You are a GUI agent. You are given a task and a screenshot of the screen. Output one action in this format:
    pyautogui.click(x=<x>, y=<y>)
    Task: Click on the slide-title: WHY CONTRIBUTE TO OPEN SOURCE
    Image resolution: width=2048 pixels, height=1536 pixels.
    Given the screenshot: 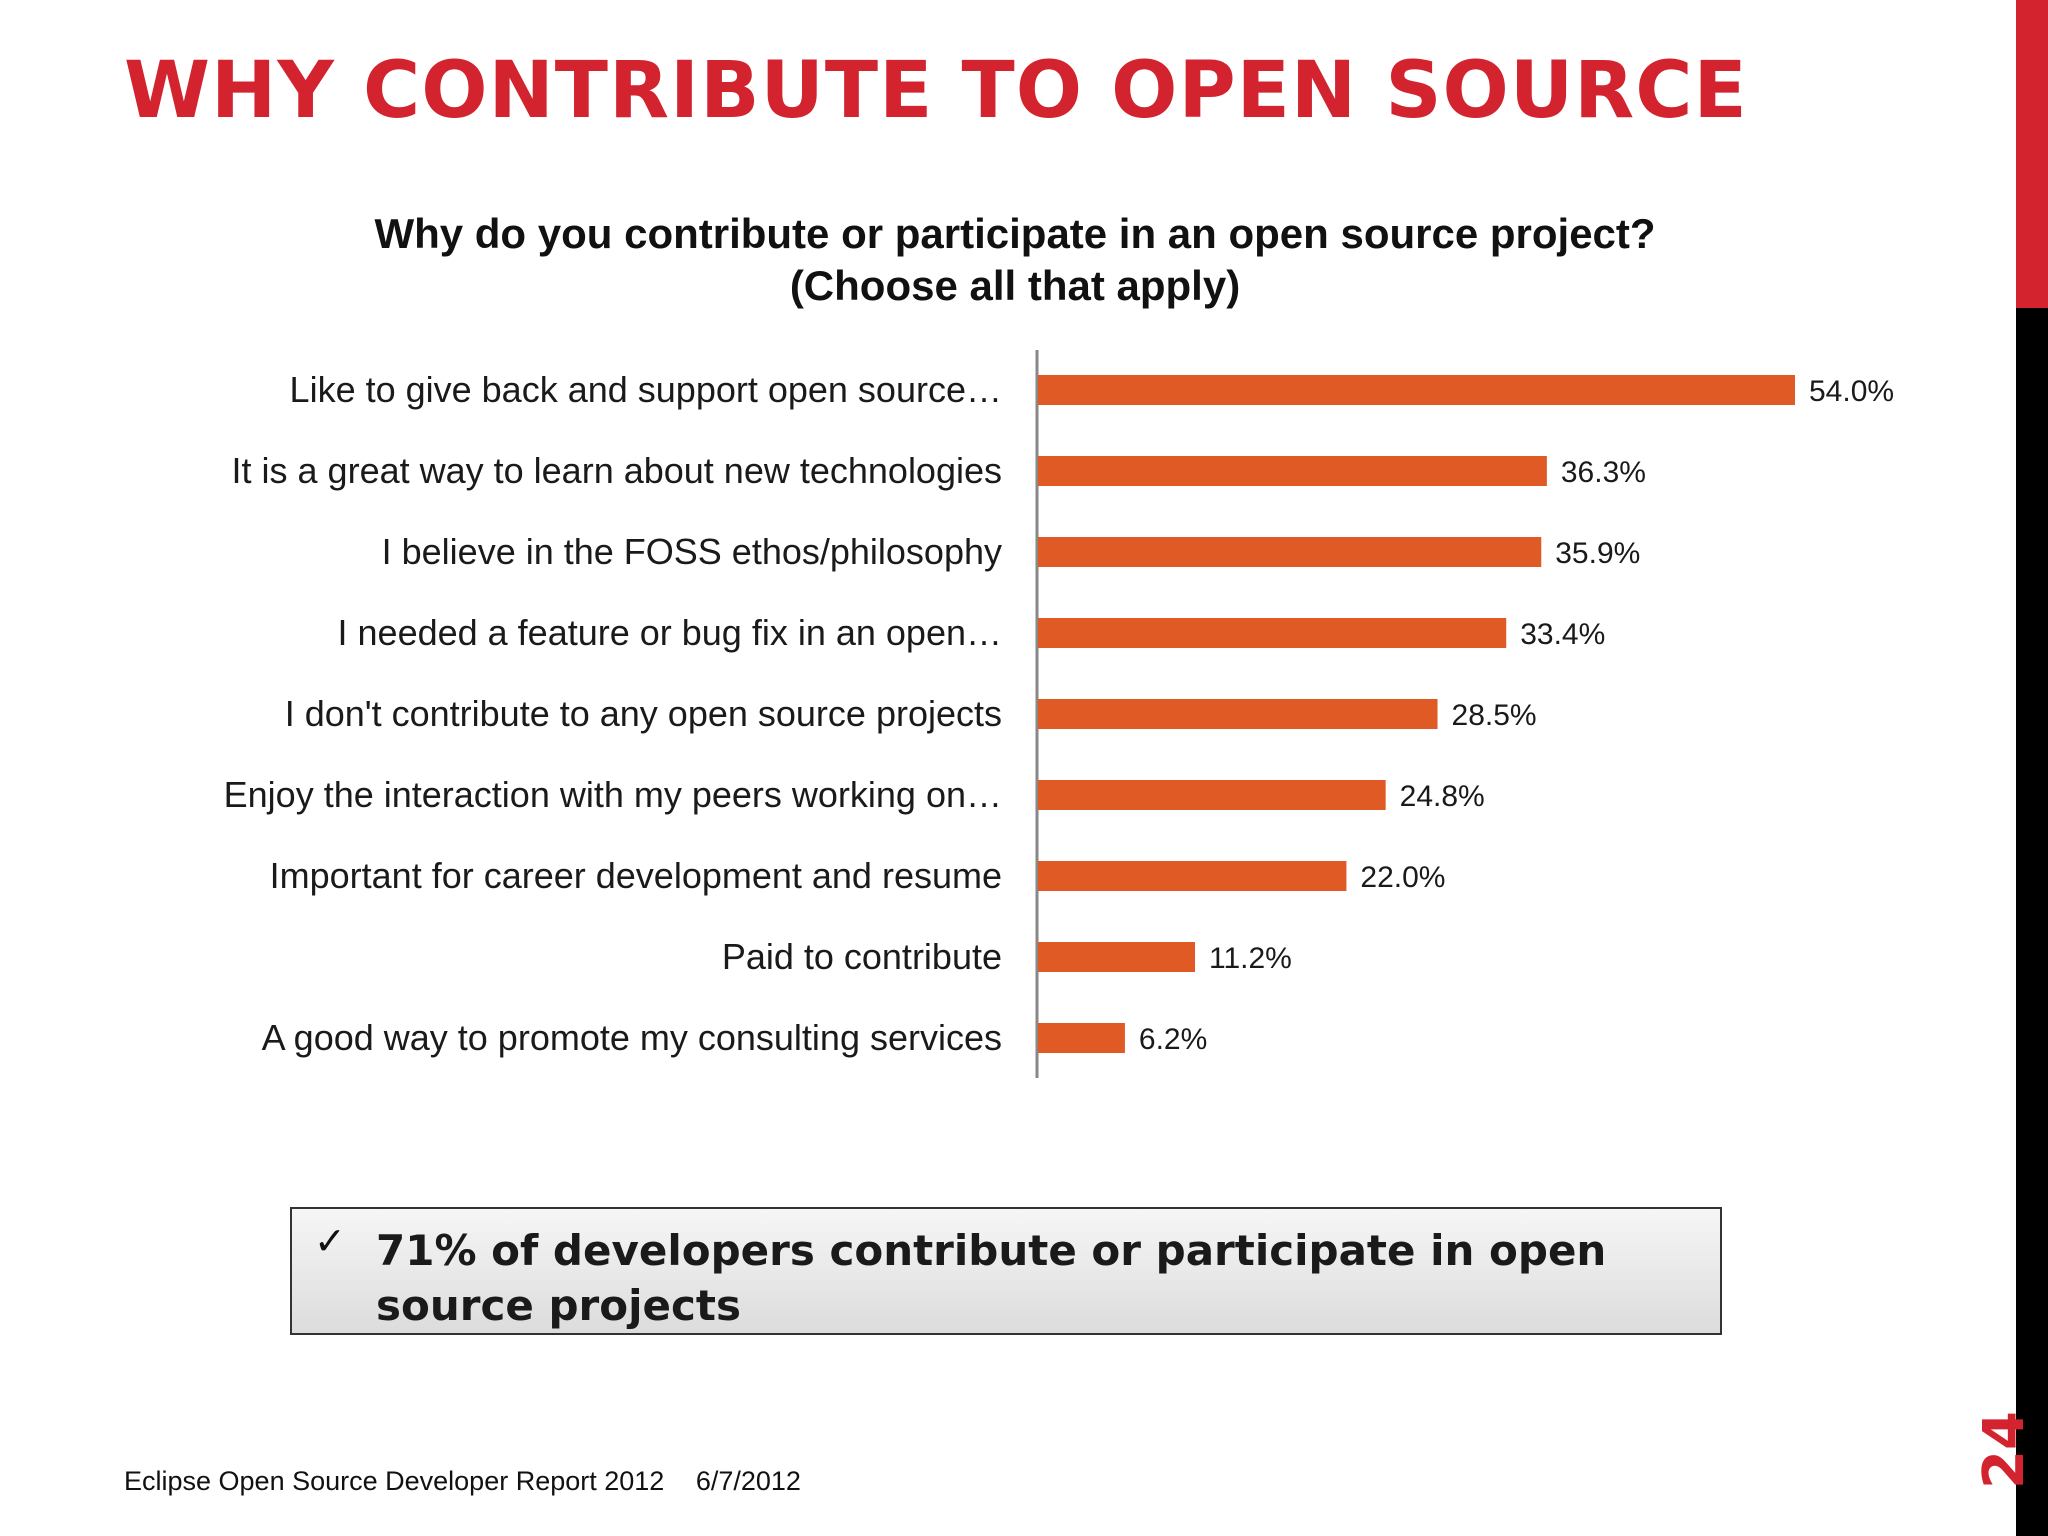 What is the action you would take?
    pyautogui.click(x=936, y=91)
    